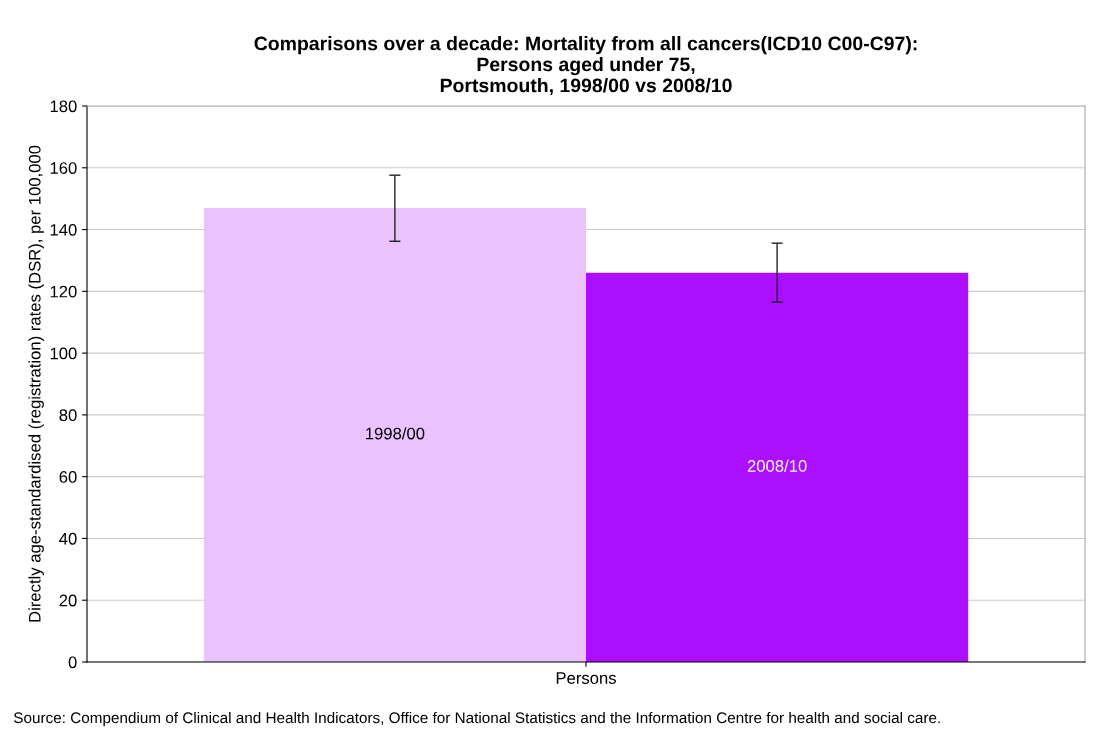 Image resolution: width=1109 pixels, height=735 pixels. I want to click on y-tick-label: 40, so click(68, 538).